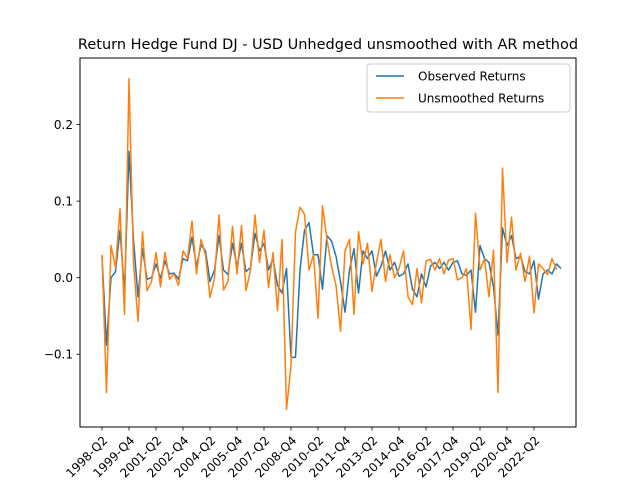 This screenshot has height=480, width=640. I want to click on y-tick-label: 0.1, so click(63, 201).